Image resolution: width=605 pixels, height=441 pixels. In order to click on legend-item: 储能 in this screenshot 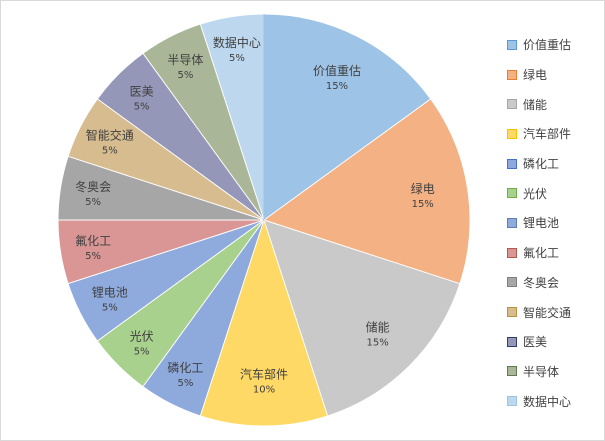, I will do `click(555, 104)`.